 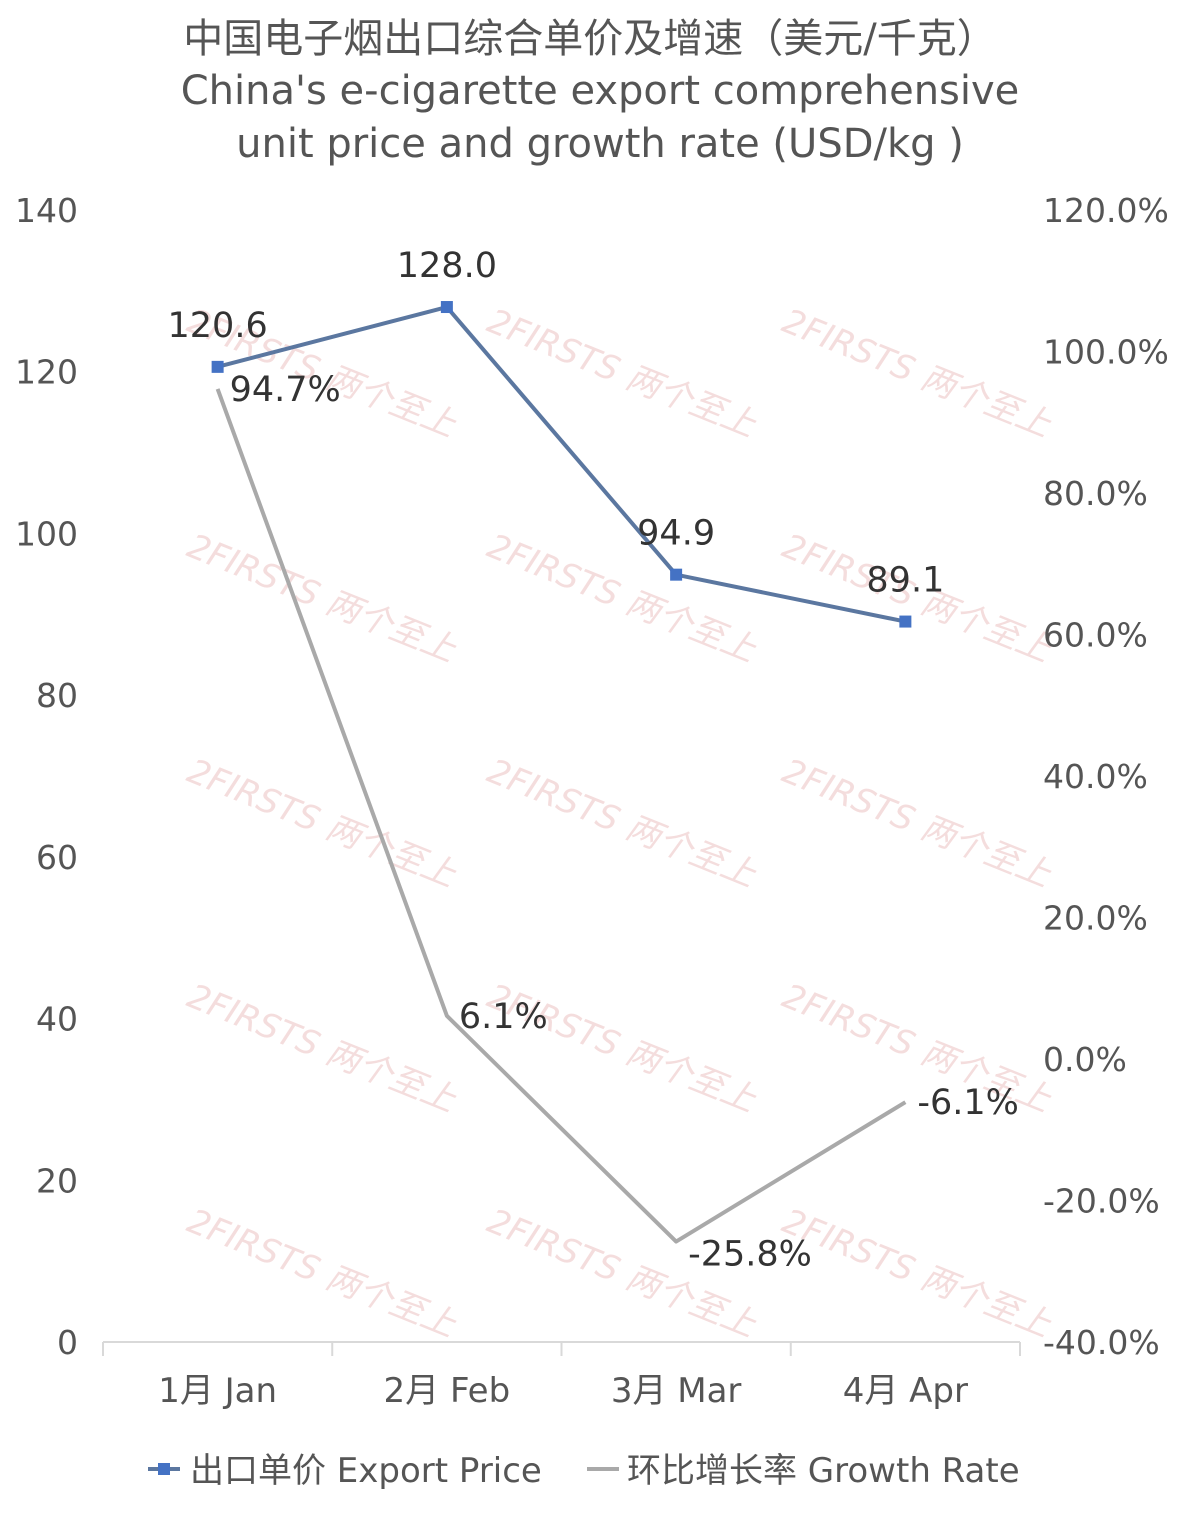 What do you see at coordinates (561, 1376) in the screenshot?
I see `x-axis: 1月 Jan 2月 Feb 3月 Mar 4月 Apr` at bounding box center [561, 1376].